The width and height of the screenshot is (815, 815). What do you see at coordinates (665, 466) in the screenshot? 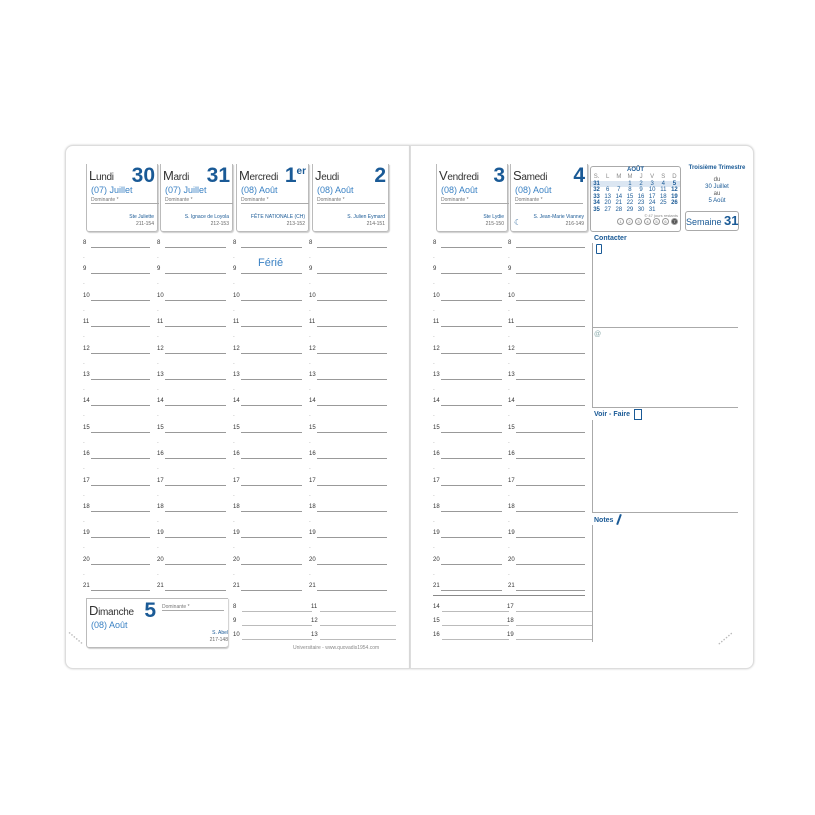
I see `voir-faire-section` at bounding box center [665, 466].